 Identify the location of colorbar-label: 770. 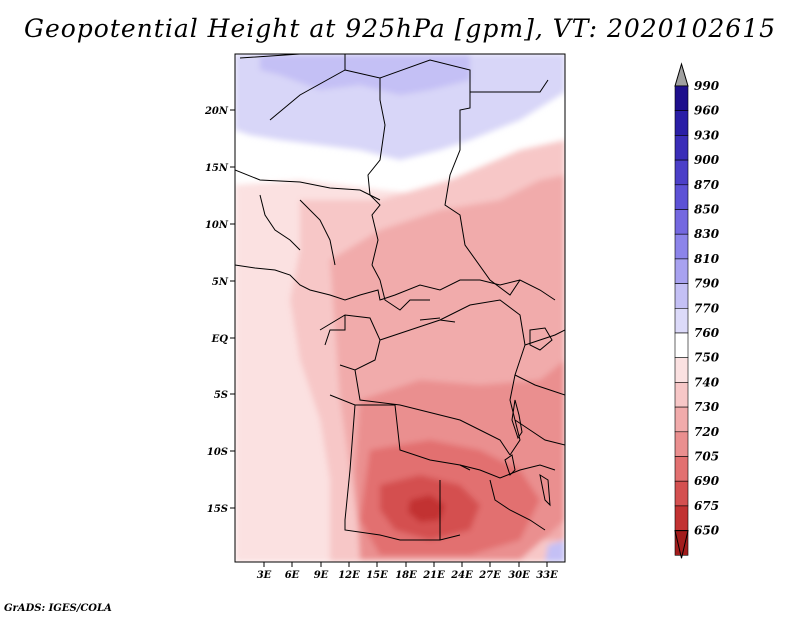
(707, 308).